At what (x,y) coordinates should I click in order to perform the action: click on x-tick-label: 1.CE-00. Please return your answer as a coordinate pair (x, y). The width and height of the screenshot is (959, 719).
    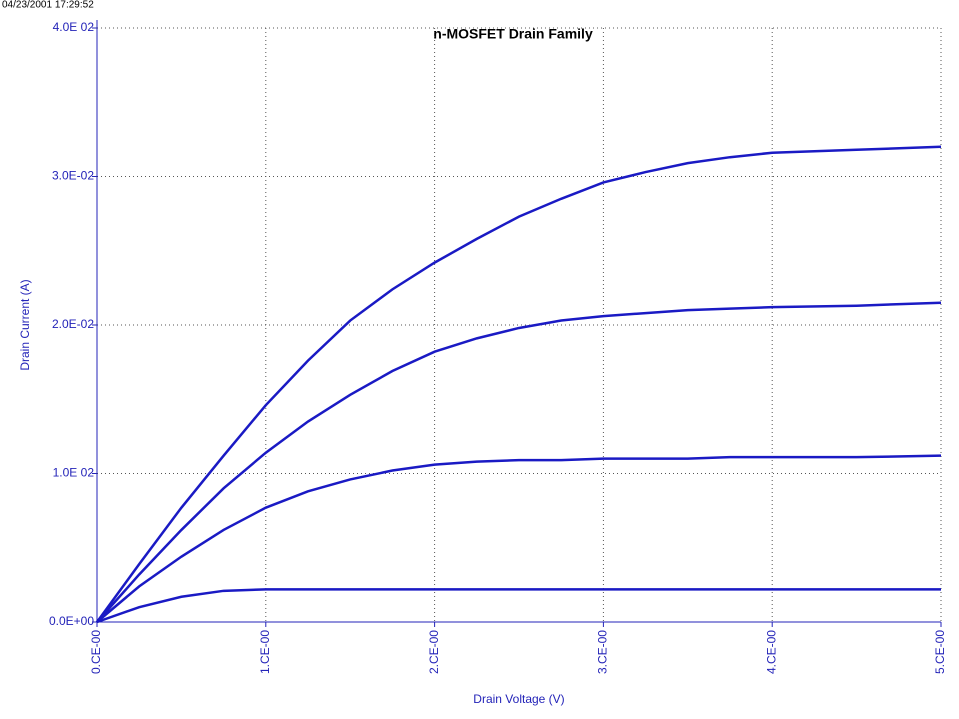
    Looking at the image, I should click on (265, 652).